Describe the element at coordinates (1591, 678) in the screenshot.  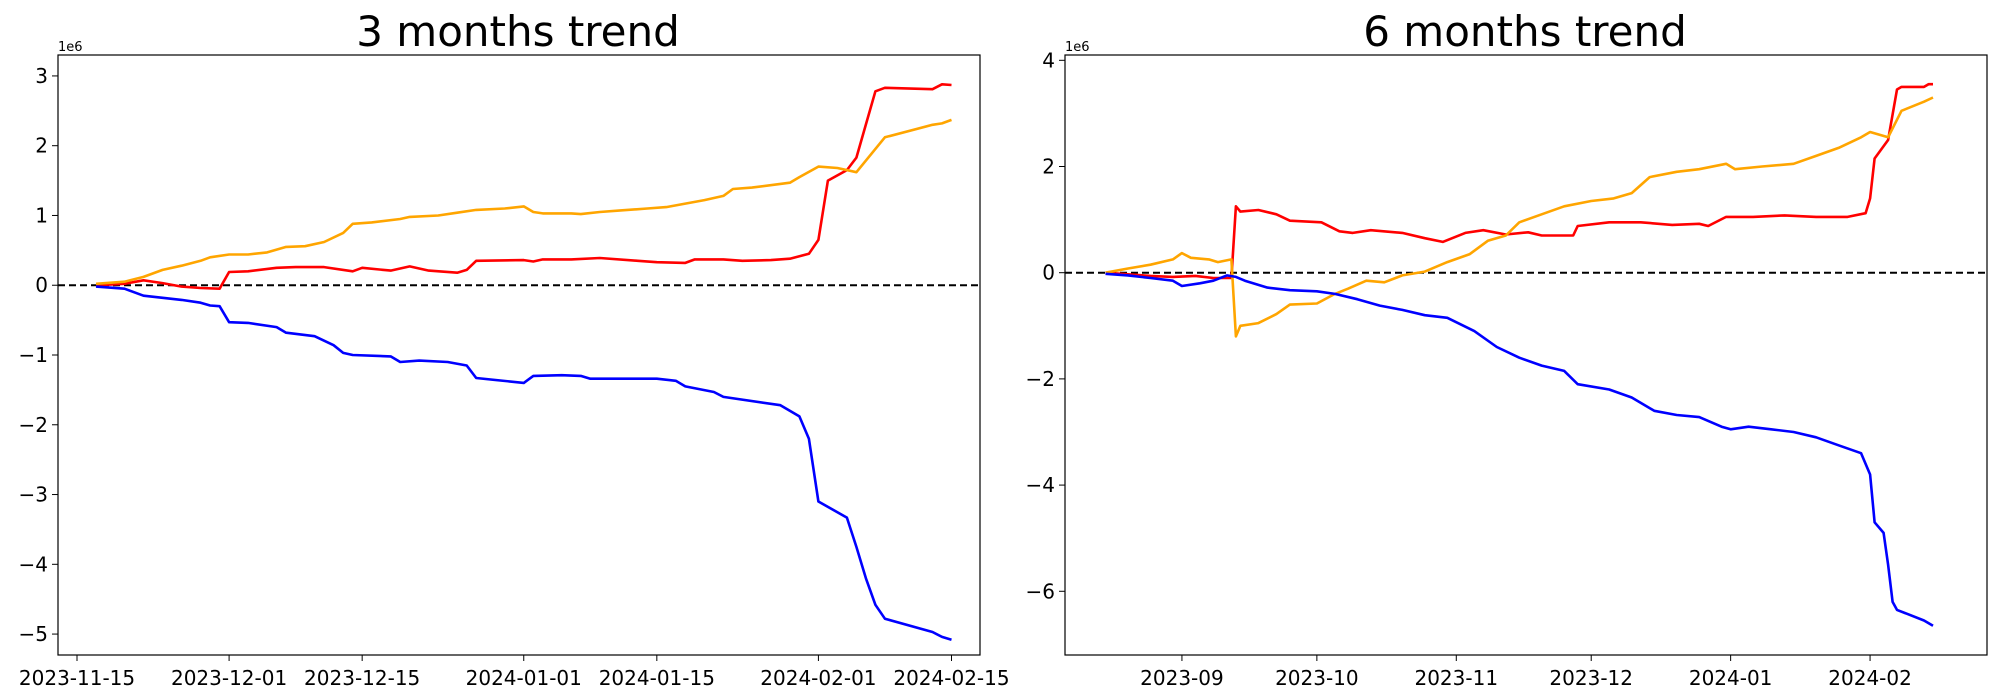
I see `x-tick-label: 2023-12` at that location.